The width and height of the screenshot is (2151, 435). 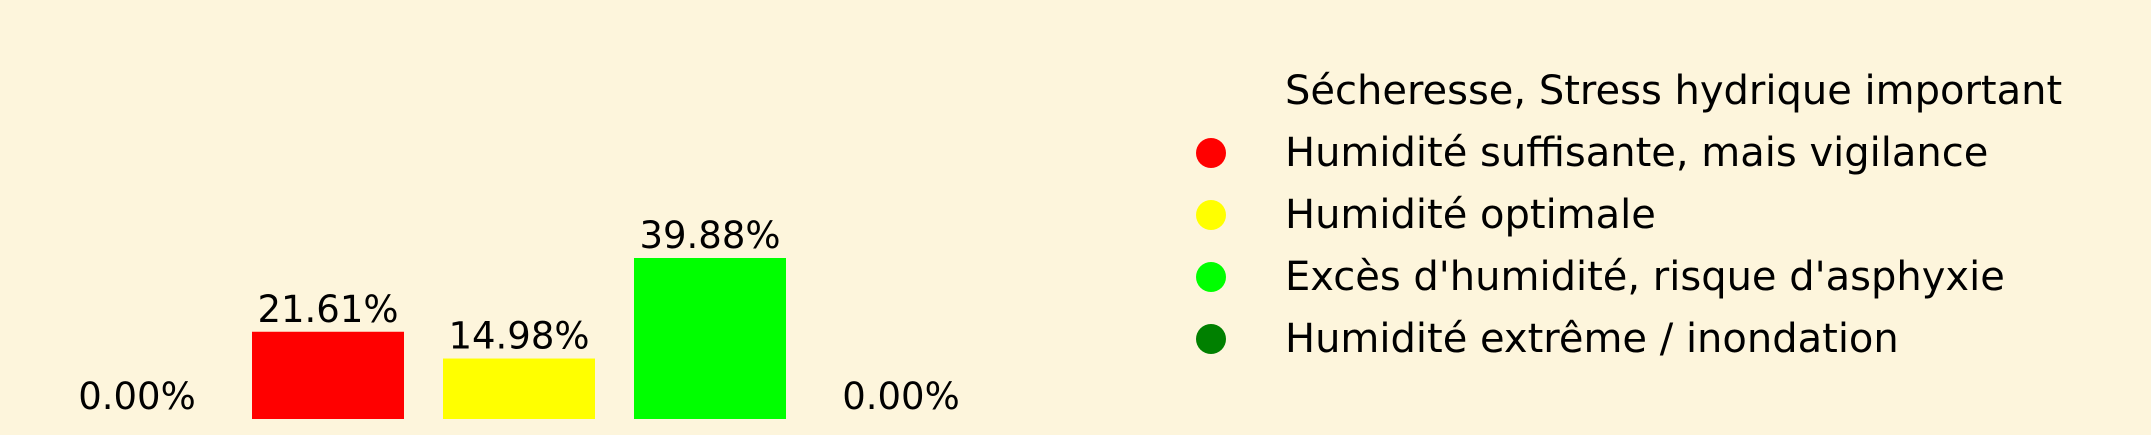 I want to click on legend-label-5: Humidité extrême / inondation, so click(x=1592, y=339).